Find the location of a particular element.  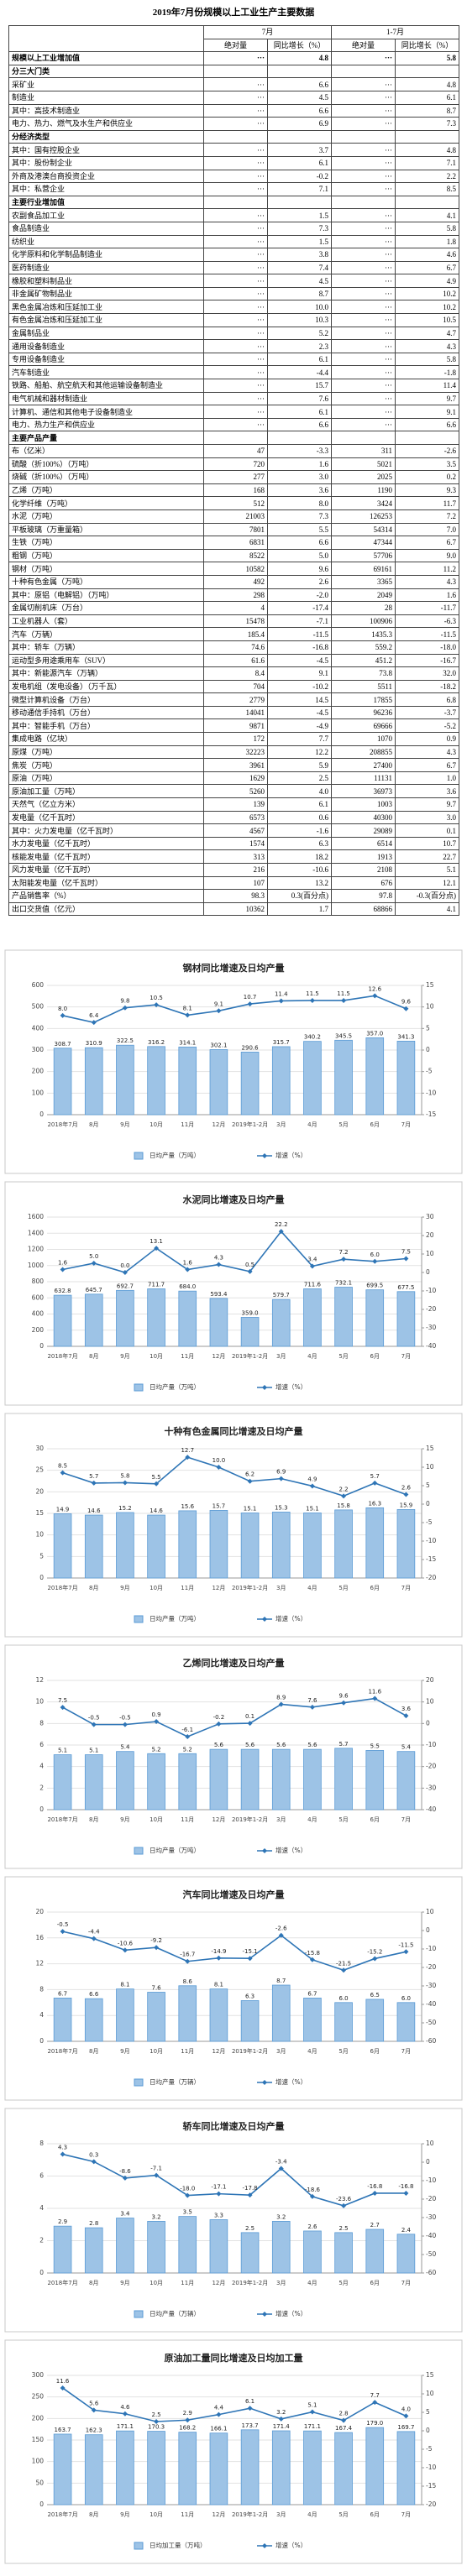

bar-value-label: 2.8 is located at coordinates (94, 2223).